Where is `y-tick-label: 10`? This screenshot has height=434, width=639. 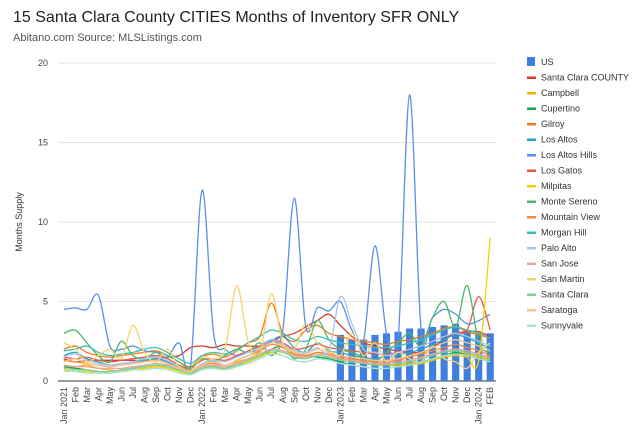
y-tick-label: 10 is located at coordinates (43, 222).